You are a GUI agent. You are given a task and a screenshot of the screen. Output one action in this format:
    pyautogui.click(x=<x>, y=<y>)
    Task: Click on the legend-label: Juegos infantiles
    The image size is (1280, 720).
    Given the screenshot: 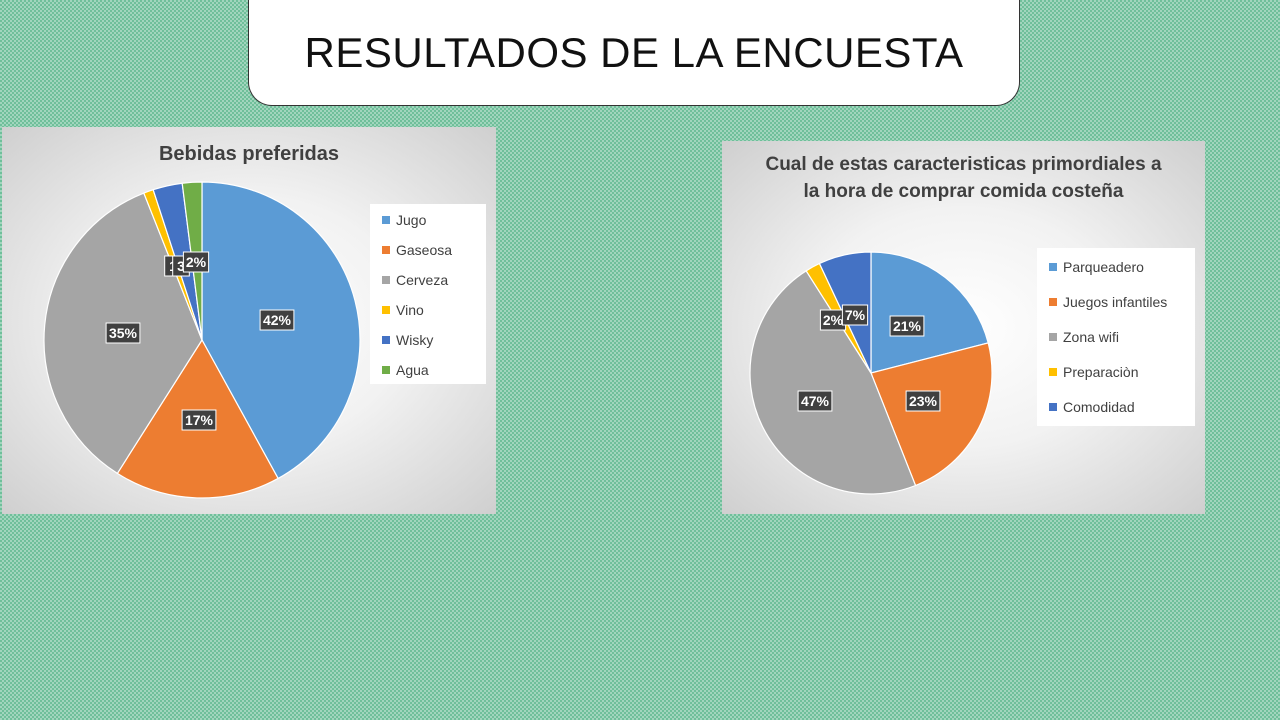 What is the action you would take?
    pyautogui.click(x=1115, y=301)
    